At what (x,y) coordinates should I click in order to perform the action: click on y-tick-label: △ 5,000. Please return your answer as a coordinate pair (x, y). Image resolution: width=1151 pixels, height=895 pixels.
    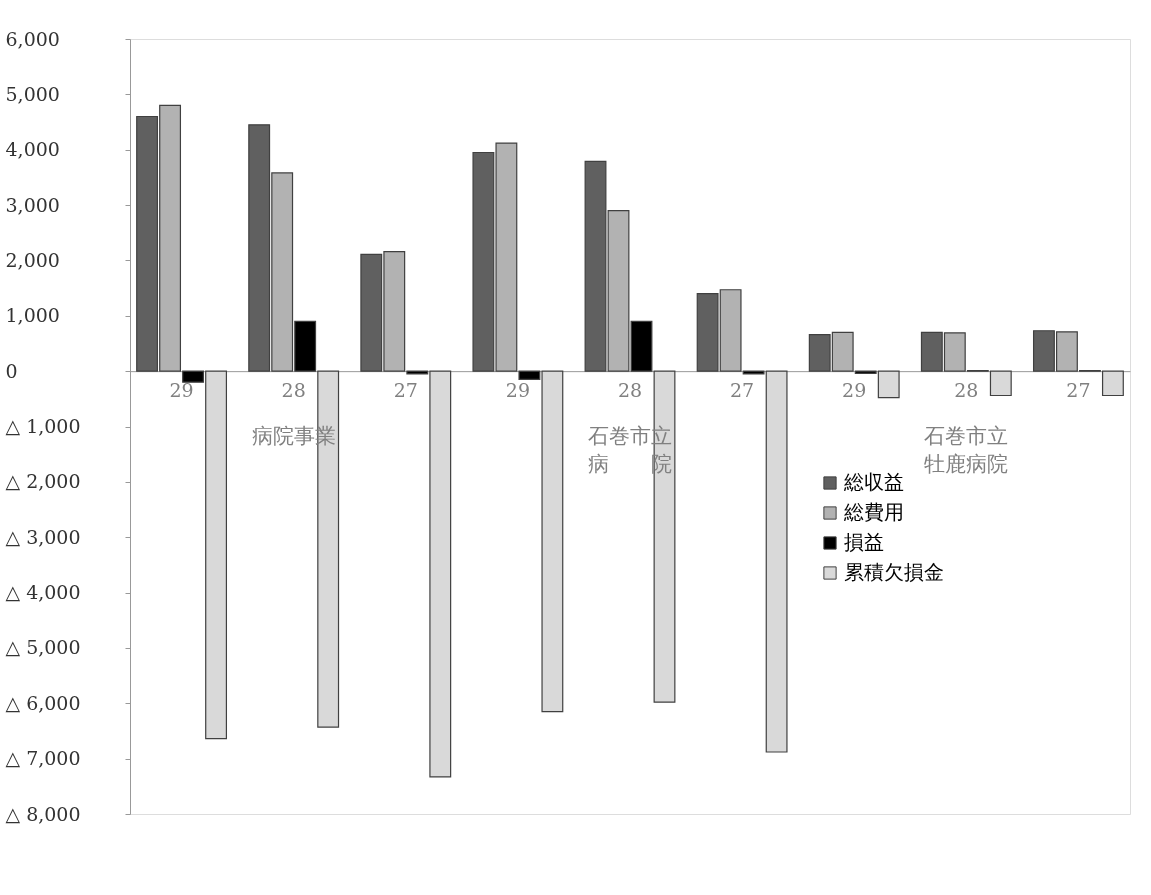
    Looking at the image, I should click on (43, 647).